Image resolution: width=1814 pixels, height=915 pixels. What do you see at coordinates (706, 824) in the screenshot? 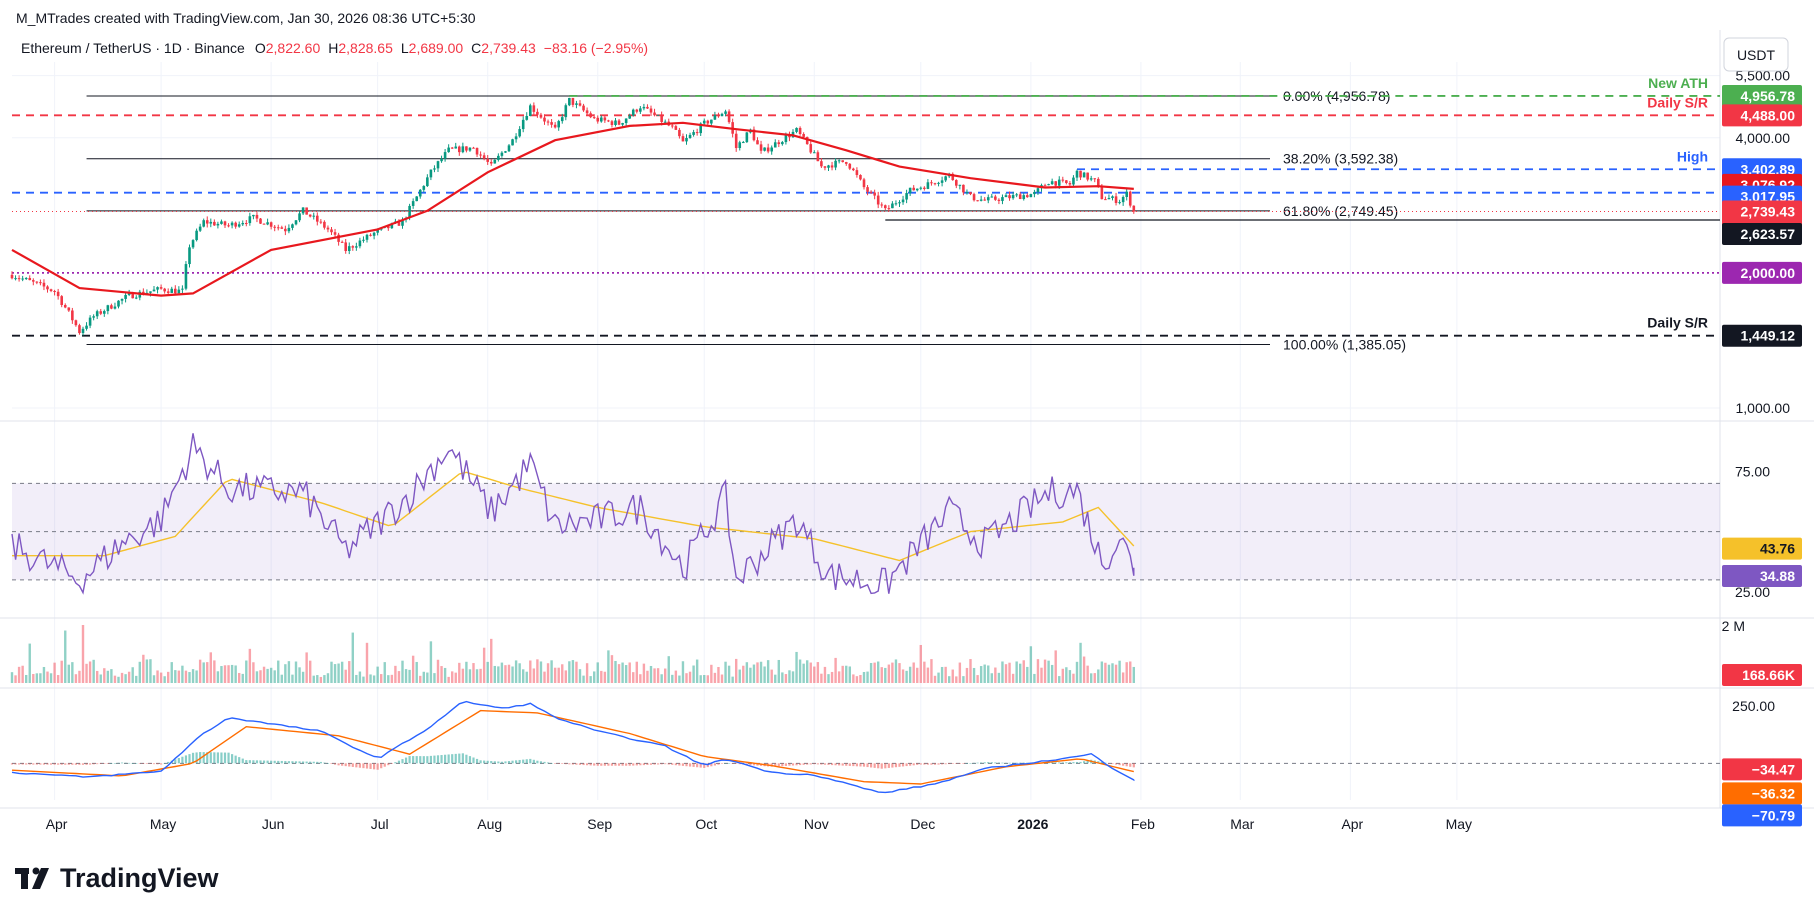
I see `time-tick-label: Oct` at bounding box center [706, 824].